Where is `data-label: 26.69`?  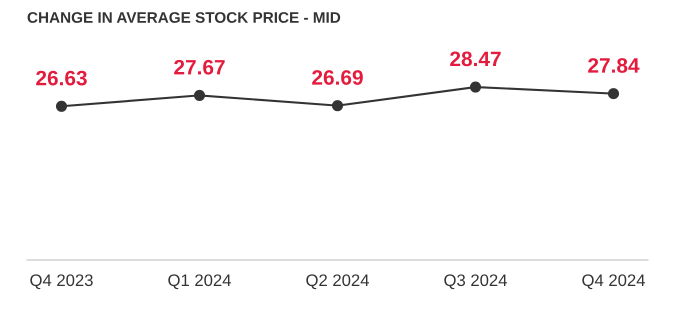 data-label: 26.69 is located at coordinates (337, 77).